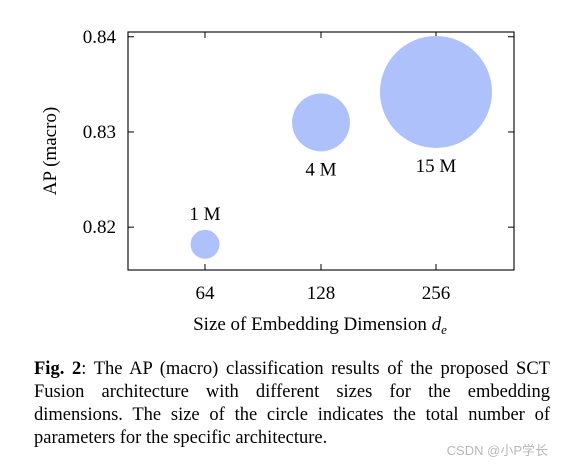 The height and width of the screenshot is (466, 562). I want to click on bubble-label: 1 M, so click(204, 214).